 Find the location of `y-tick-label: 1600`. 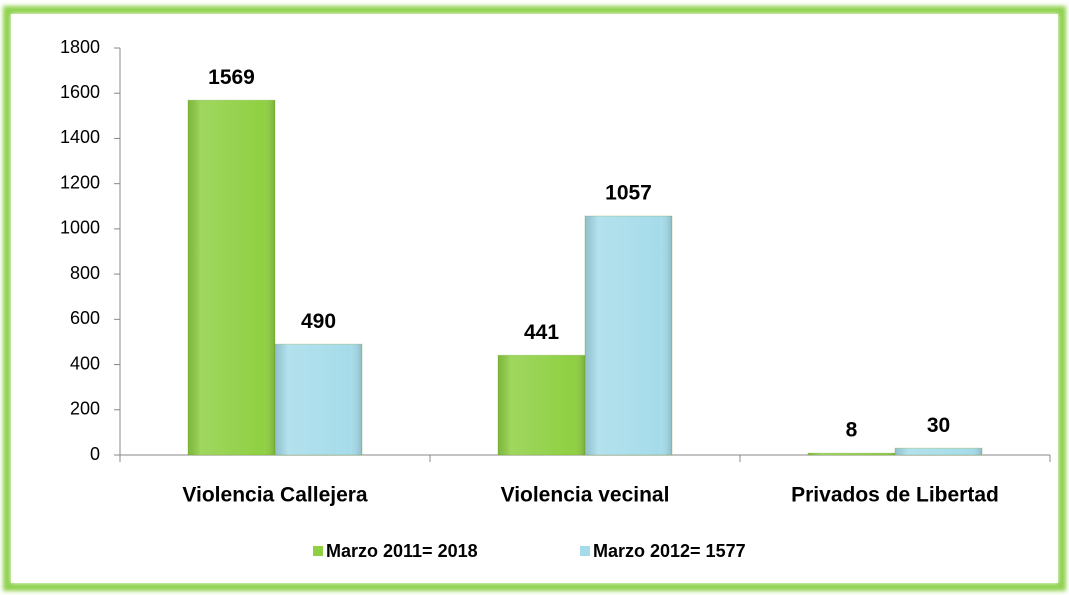

y-tick-label: 1600 is located at coordinates (80, 92).